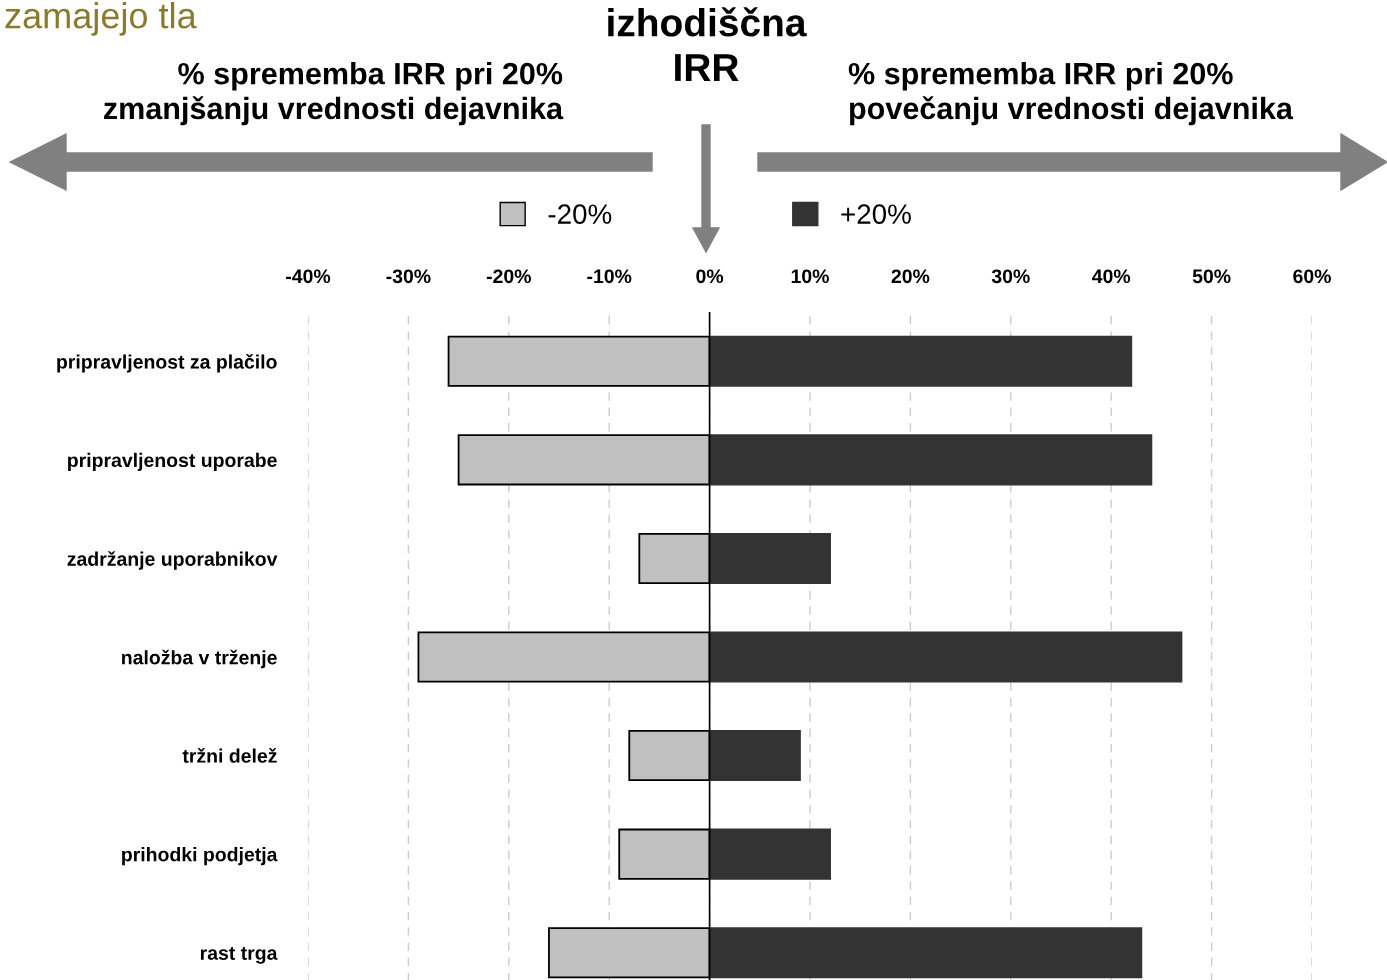  What do you see at coordinates (172, 461) in the screenshot?
I see `y-tick-label: pripravljenost uporabe` at bounding box center [172, 461].